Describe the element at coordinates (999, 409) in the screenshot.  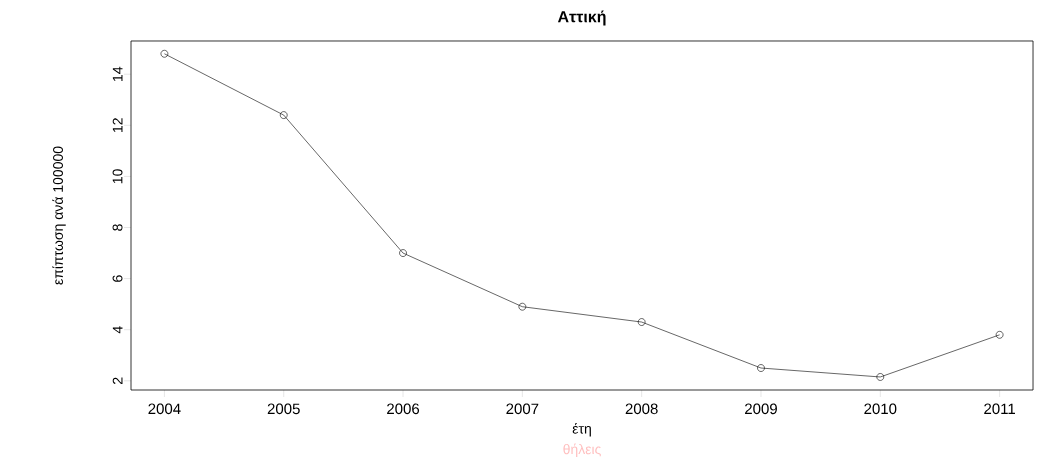
I see `x-tick-label: 2011` at that location.